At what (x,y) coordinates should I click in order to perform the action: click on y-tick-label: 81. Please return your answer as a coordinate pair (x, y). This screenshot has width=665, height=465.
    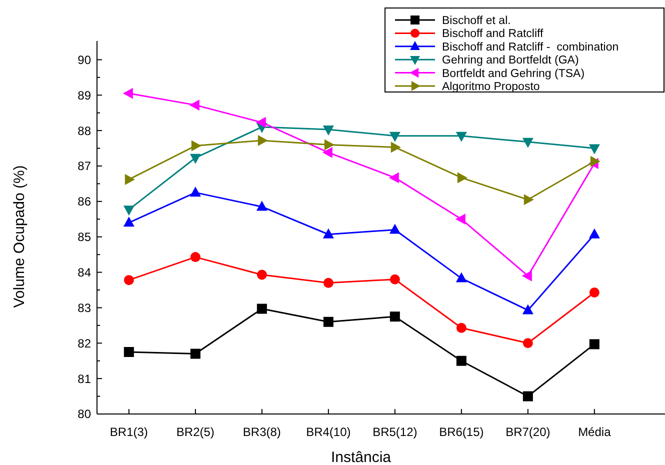
    Looking at the image, I should click on (85, 379).